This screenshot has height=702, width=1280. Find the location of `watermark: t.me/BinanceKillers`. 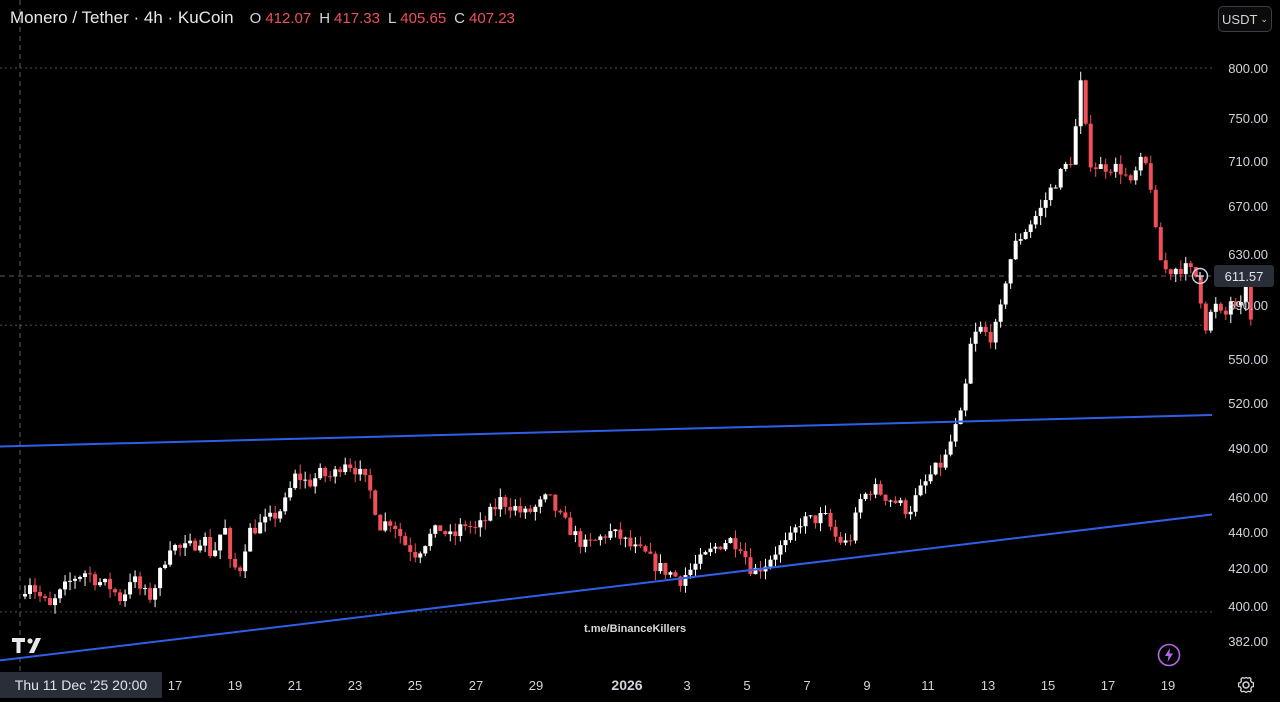

watermark: t.me/BinanceKillers is located at coordinates (635, 629).